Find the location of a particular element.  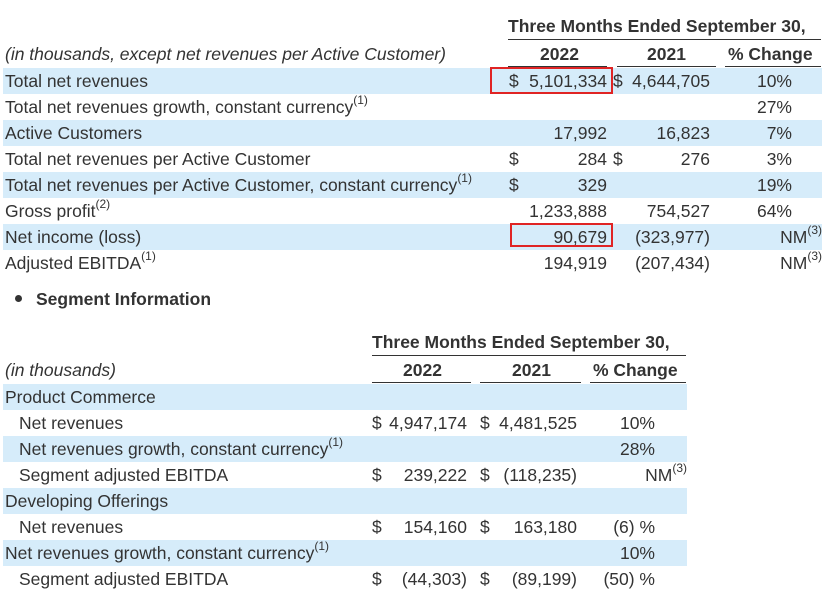

percent-change-text: 19% is located at coordinates (774, 185).